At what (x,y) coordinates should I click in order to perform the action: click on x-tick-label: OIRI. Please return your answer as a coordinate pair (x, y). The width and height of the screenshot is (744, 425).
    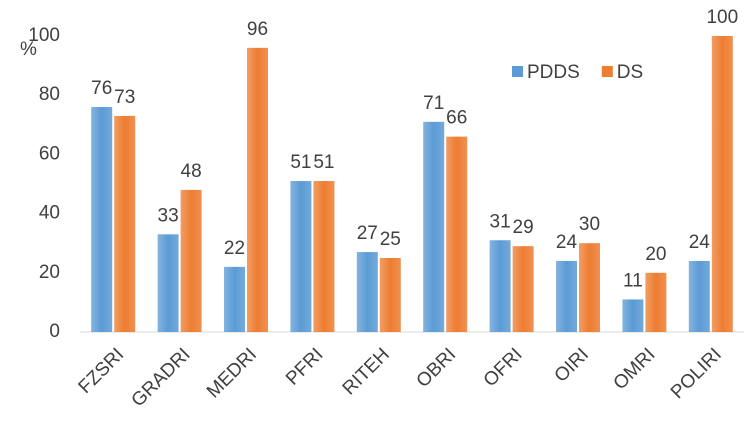
    Looking at the image, I should click on (572, 365).